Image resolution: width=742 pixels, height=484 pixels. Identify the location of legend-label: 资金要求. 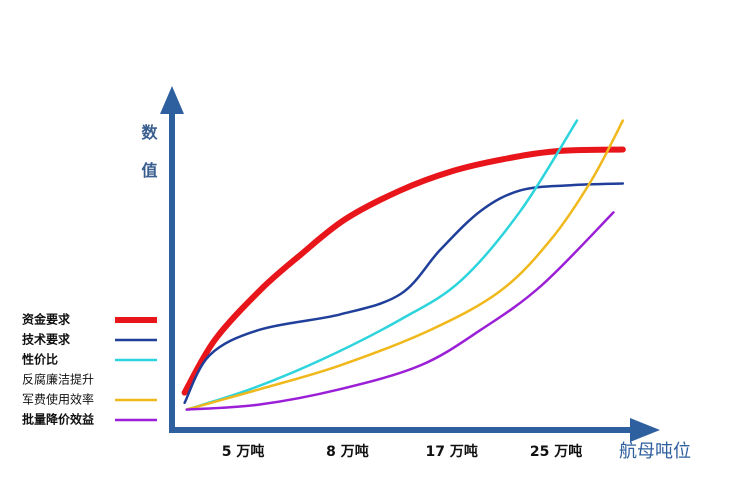
(46, 319).